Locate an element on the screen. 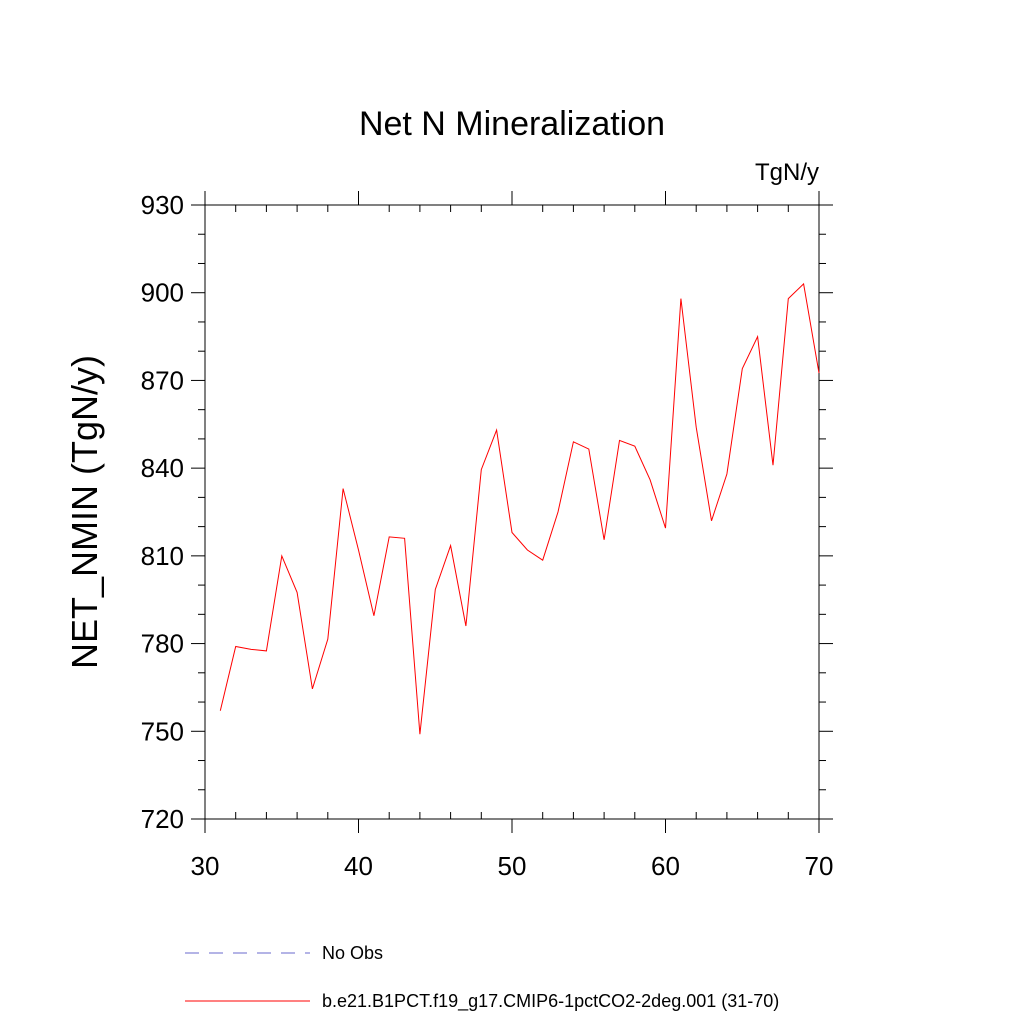 This screenshot has width=1024, height=1024. y-tick-label: 840 is located at coordinates (162, 468).